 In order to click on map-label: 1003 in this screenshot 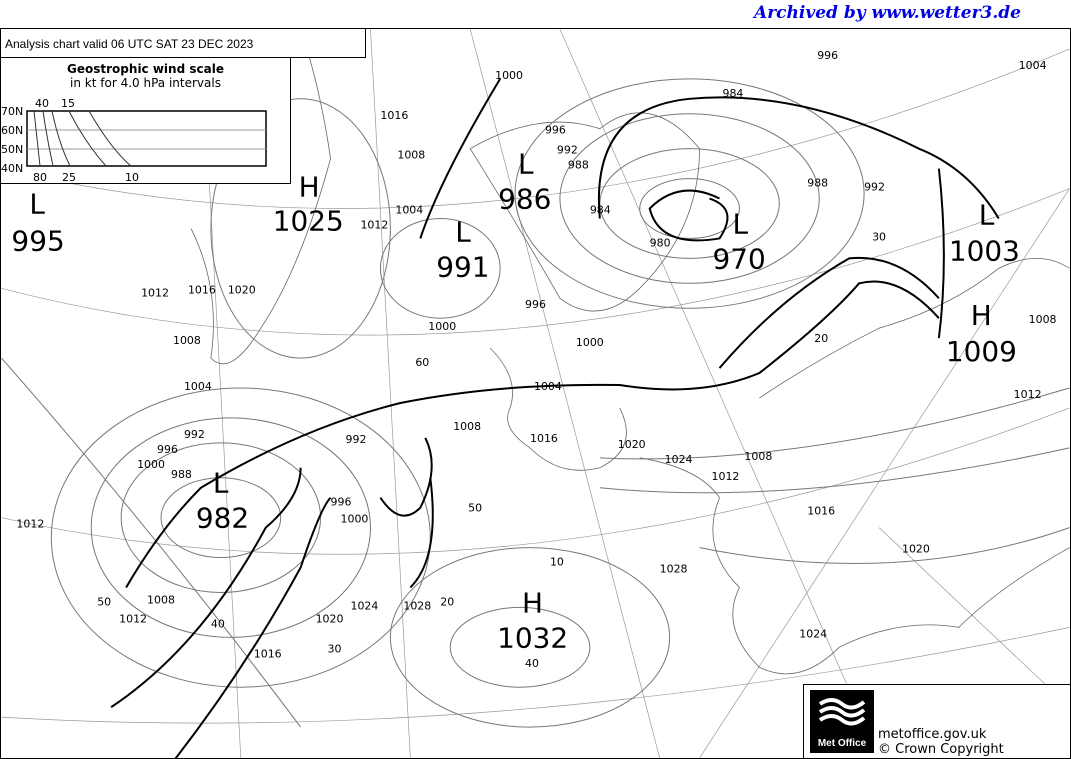, I will do `click(984, 250)`.